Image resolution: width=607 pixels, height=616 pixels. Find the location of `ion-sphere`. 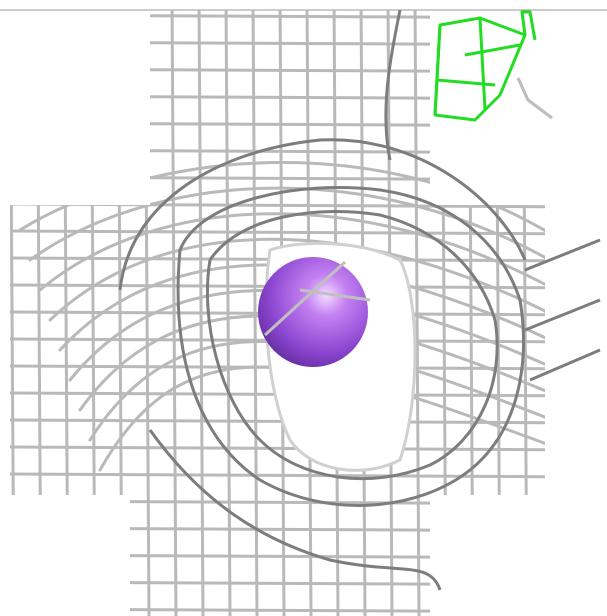

ion-sphere is located at coordinates (313, 312).